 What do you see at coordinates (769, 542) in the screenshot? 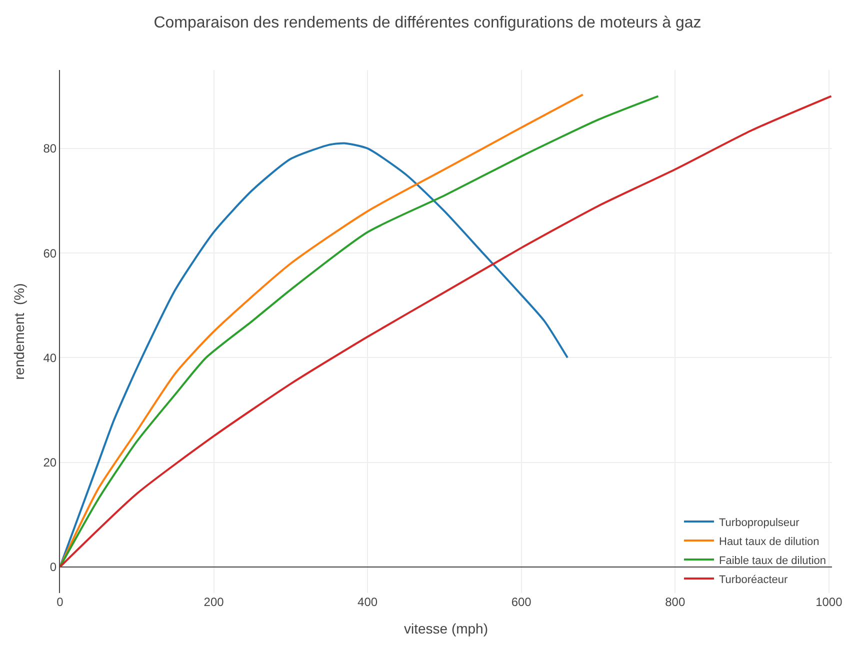
I see `legend-label: Haut taux de dilution` at bounding box center [769, 542].